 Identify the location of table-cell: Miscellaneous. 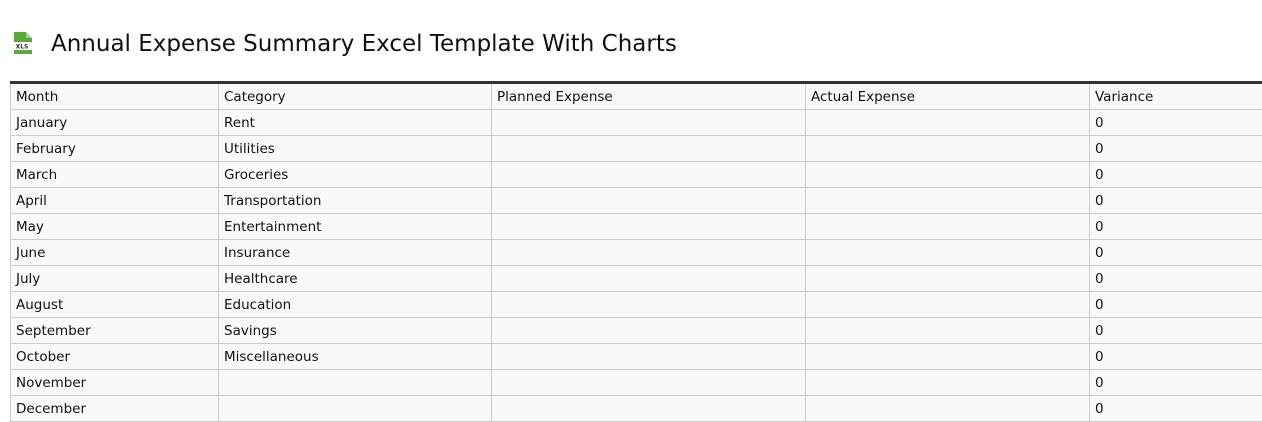
(355, 356).